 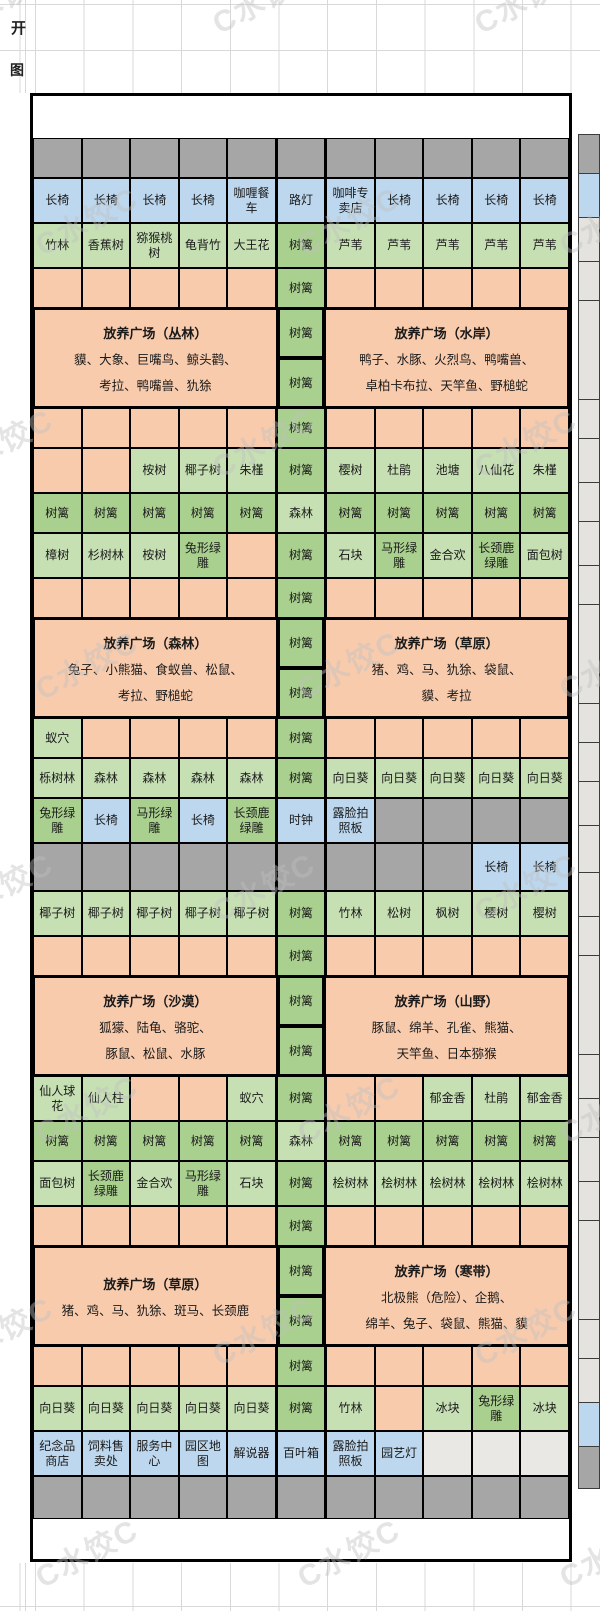 I want to click on map-cell: 露脸拍照板, so click(x=350, y=820).